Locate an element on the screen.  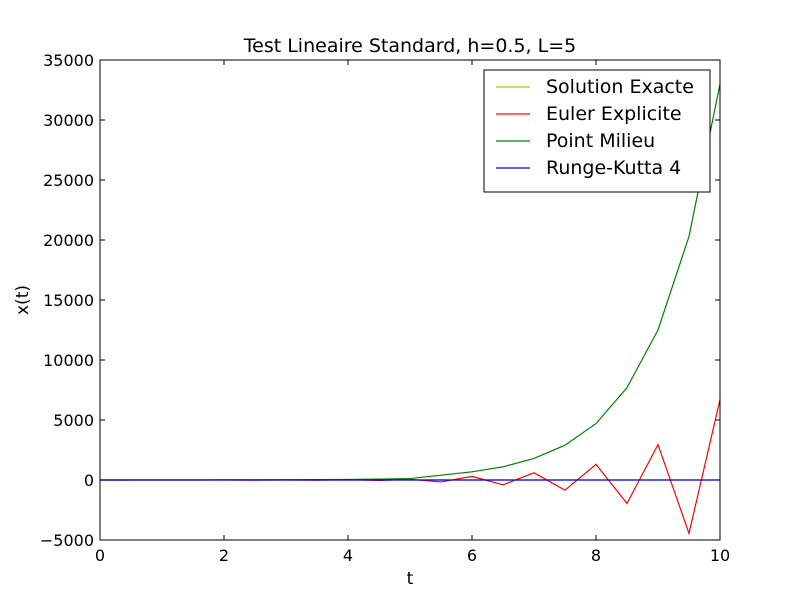
chart-title: Test Lineaire Standard, h=0.5, L=5 is located at coordinates (409, 46).